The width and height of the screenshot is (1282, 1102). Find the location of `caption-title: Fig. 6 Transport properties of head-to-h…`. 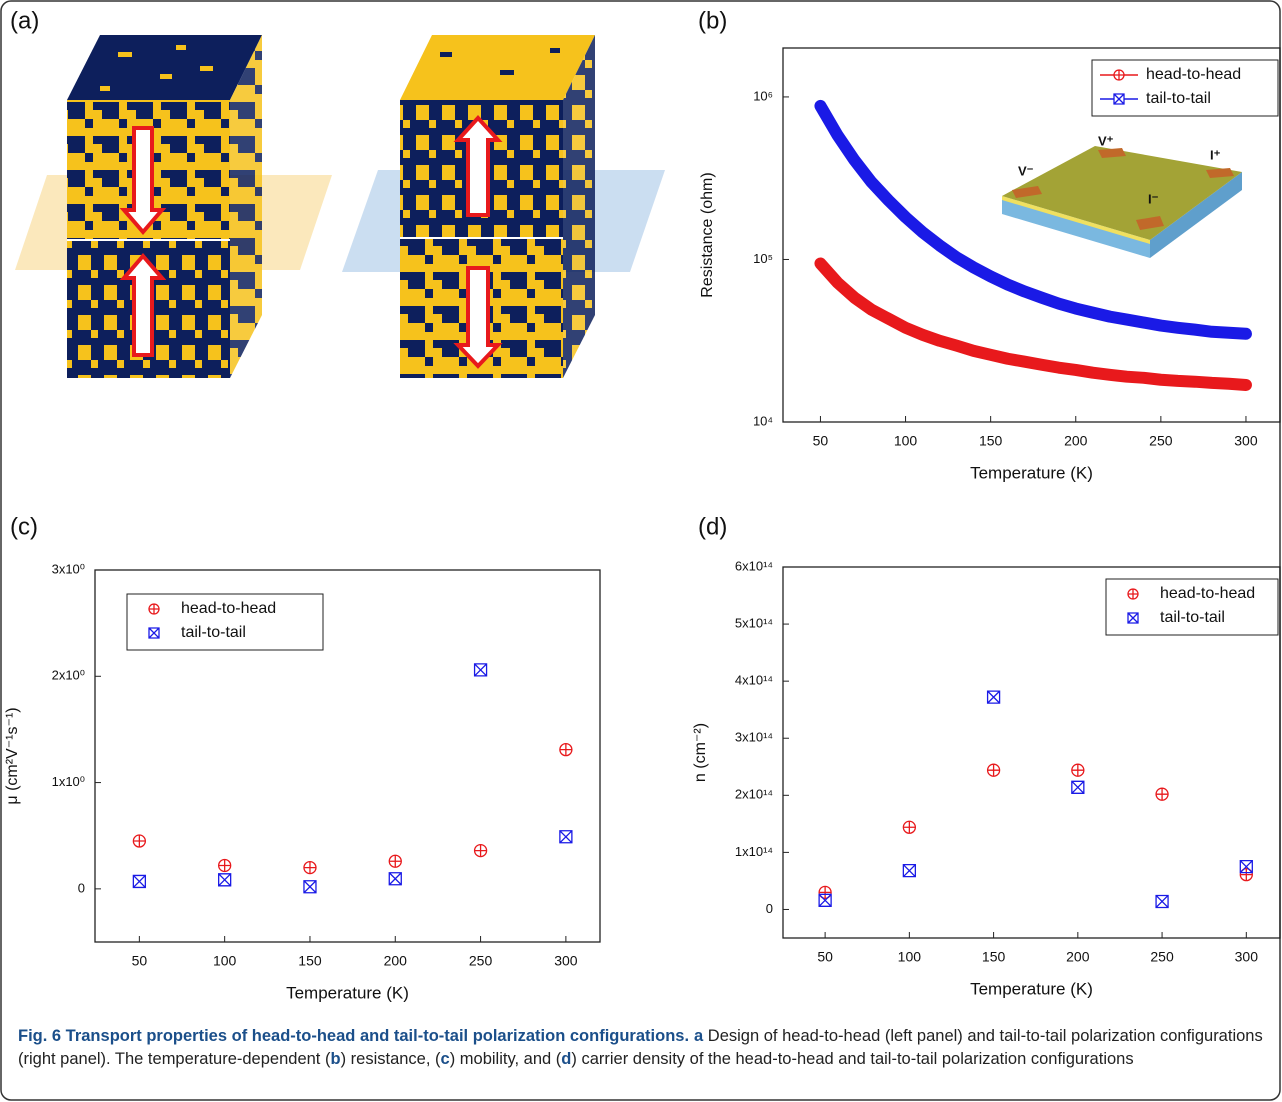

caption-title: Fig. 6 Transport properties of head-to-h… is located at coordinates (354, 1036).